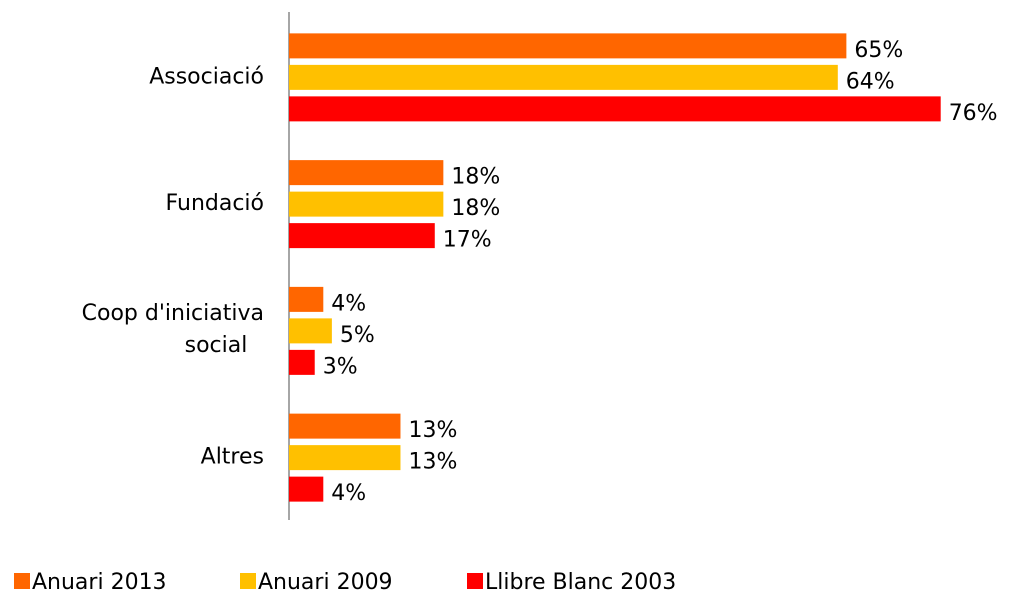 This screenshot has height=610, width=1024. I want to click on data-label: 3%, so click(340, 366).